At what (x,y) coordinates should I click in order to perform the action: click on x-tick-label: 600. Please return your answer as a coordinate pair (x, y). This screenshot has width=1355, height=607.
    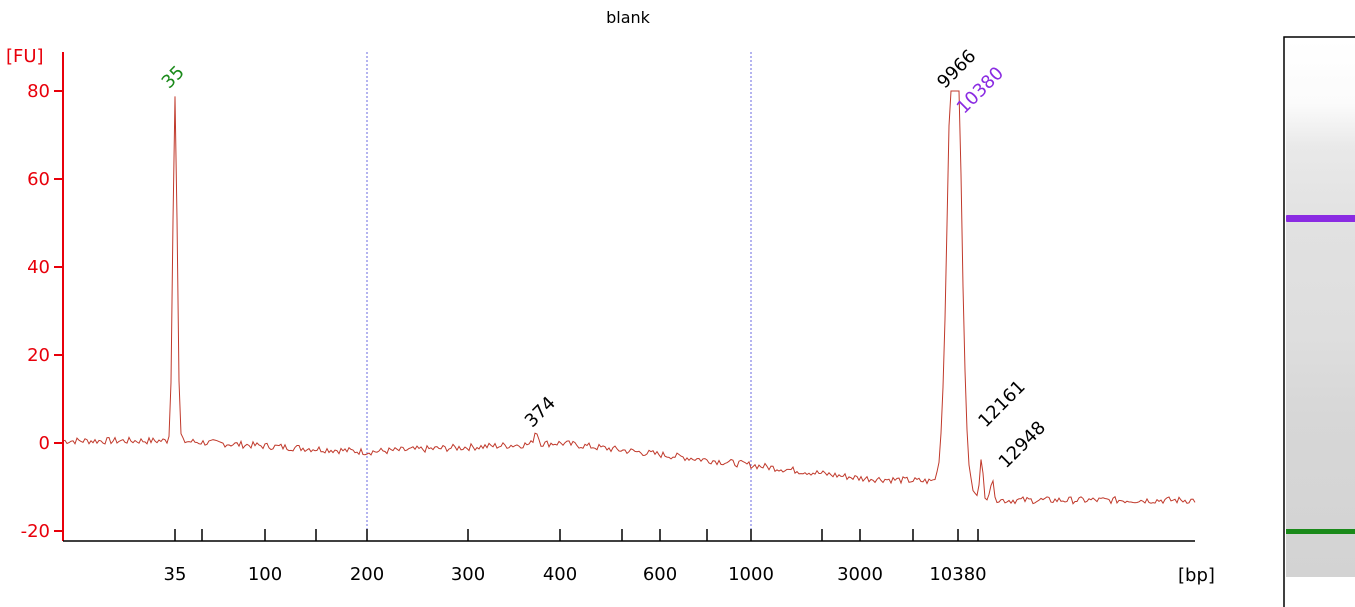
    Looking at the image, I should click on (660, 574).